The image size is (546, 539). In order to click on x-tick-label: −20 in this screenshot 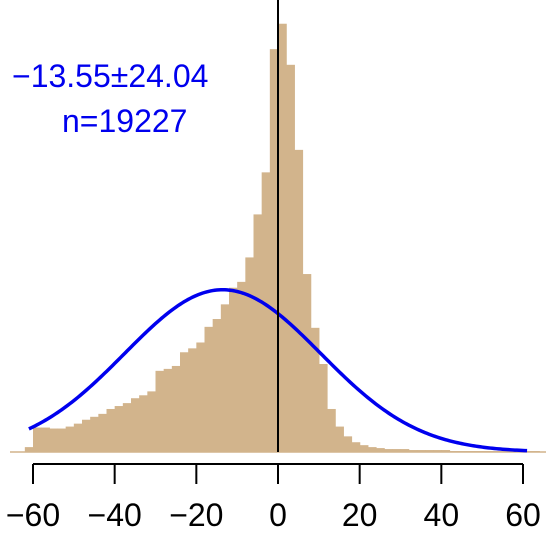, I will do `click(196, 515)`.